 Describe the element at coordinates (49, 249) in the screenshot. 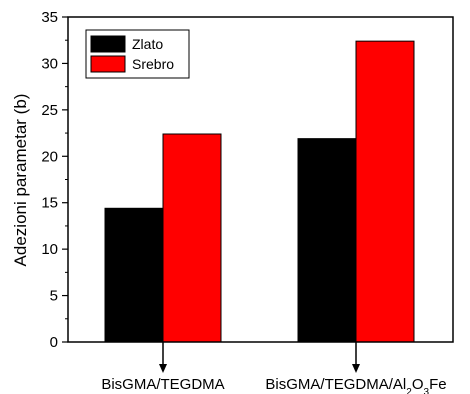

I see `y-tick-label: 10` at that location.